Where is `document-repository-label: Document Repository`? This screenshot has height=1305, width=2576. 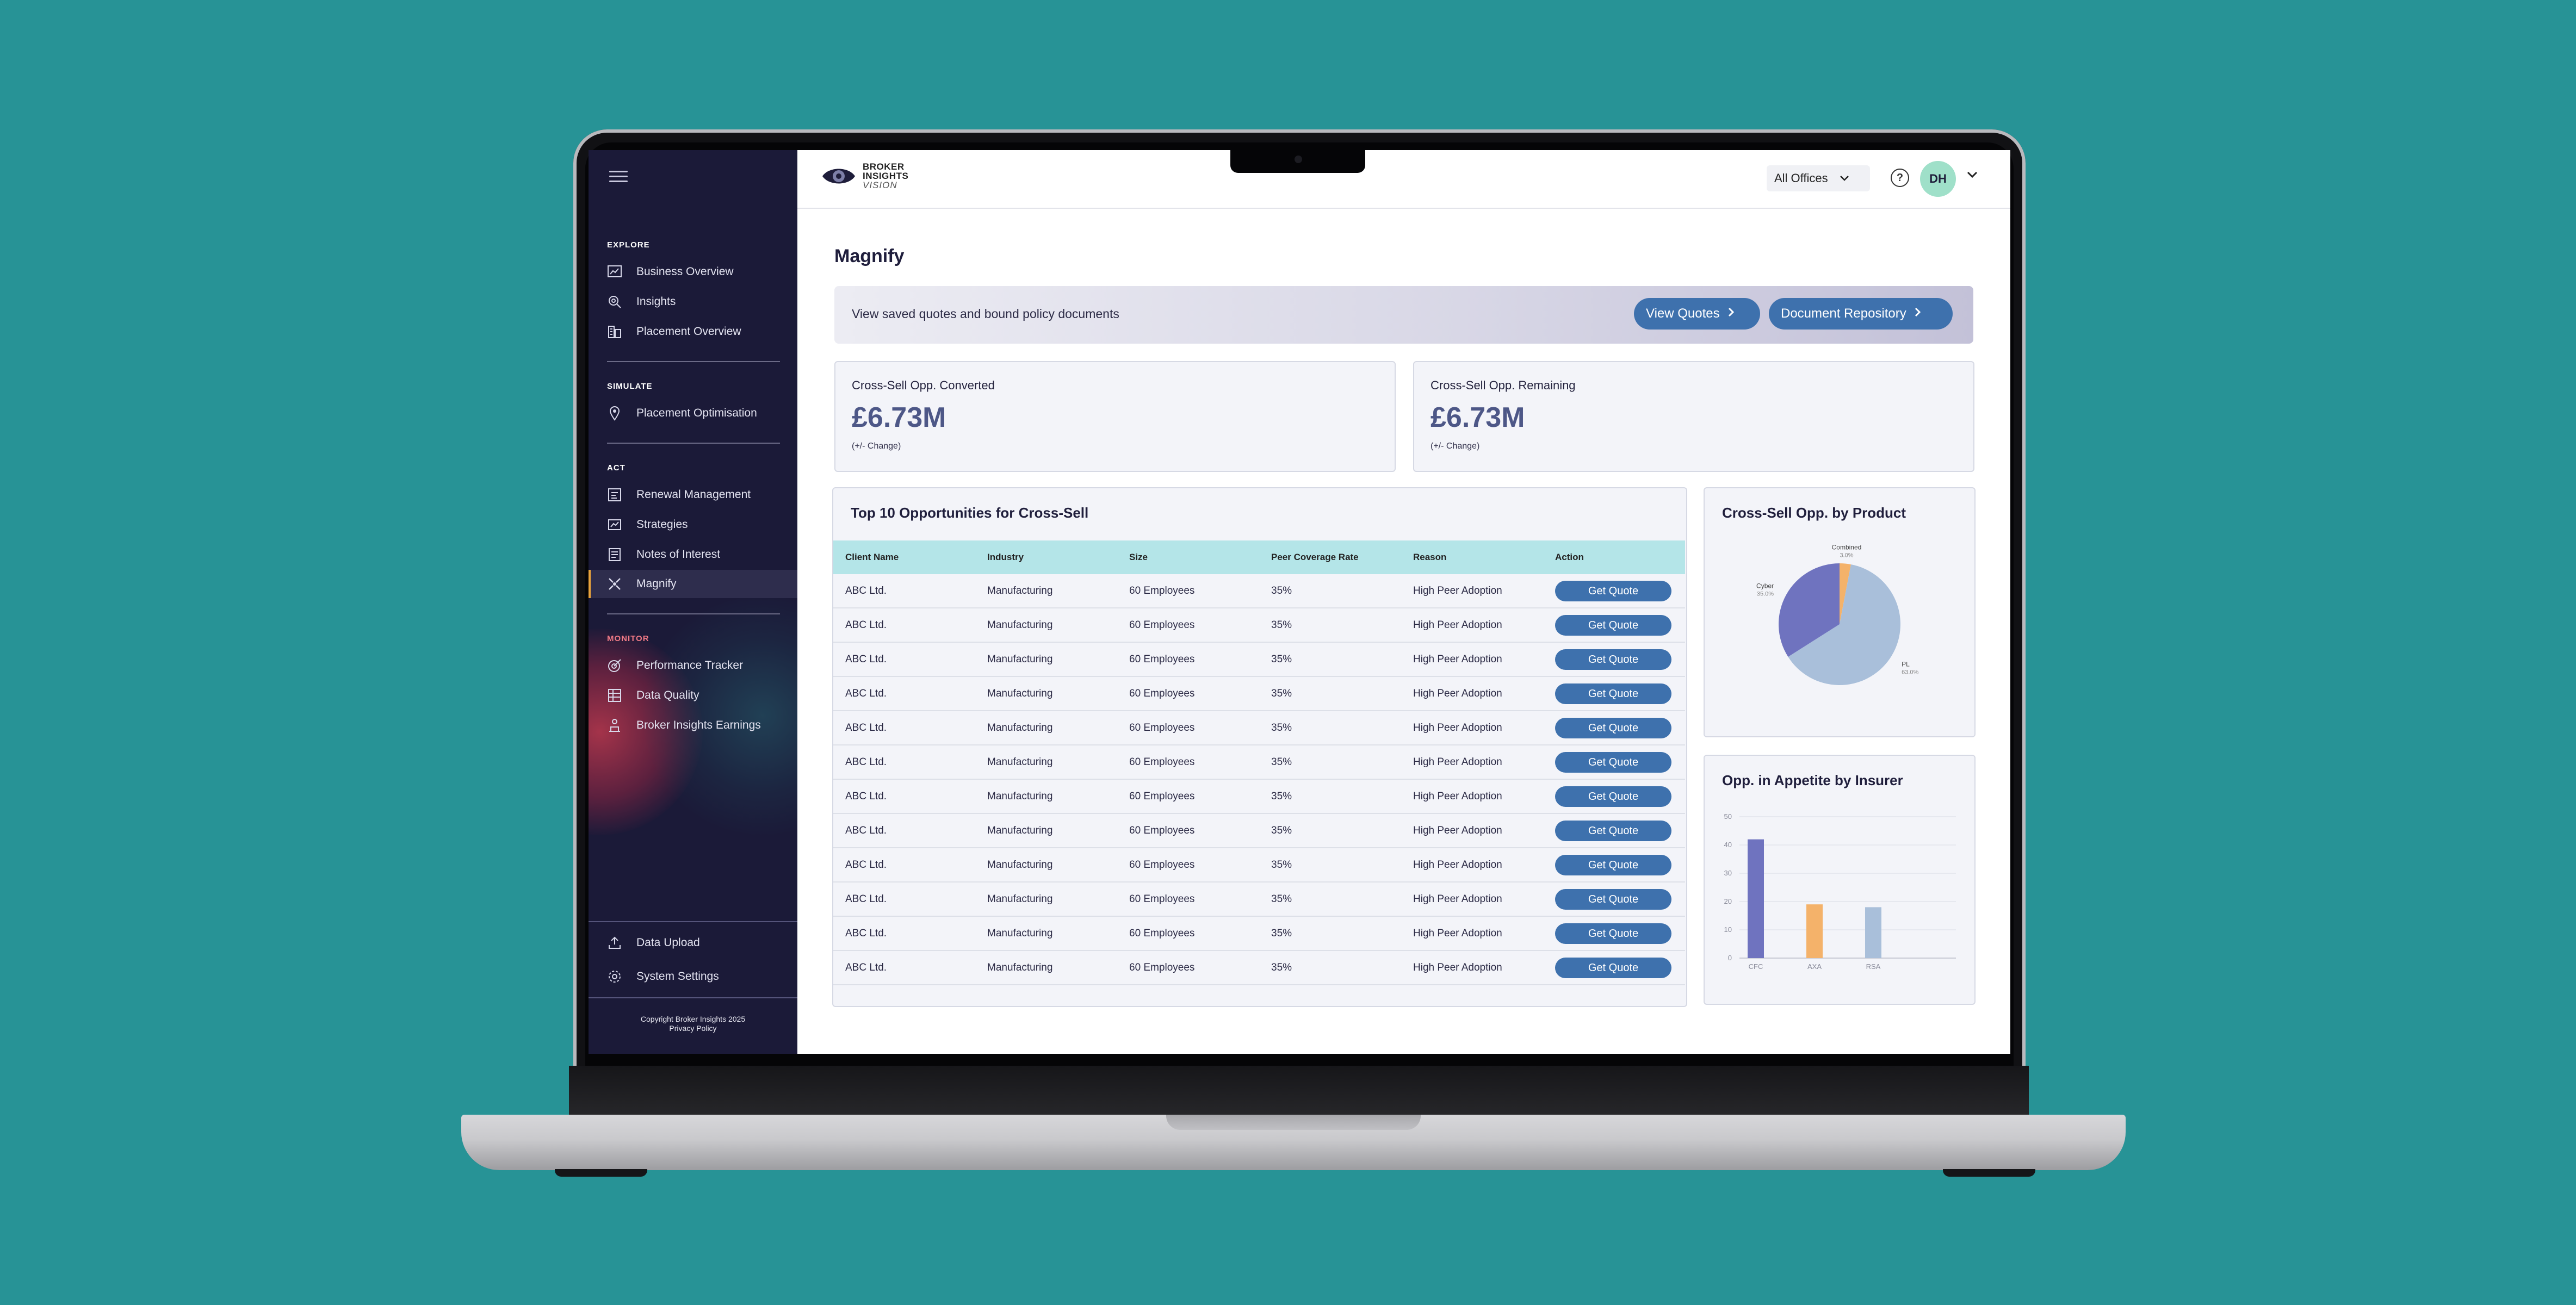
document-repository-label: Document Repository is located at coordinates (1843, 313).